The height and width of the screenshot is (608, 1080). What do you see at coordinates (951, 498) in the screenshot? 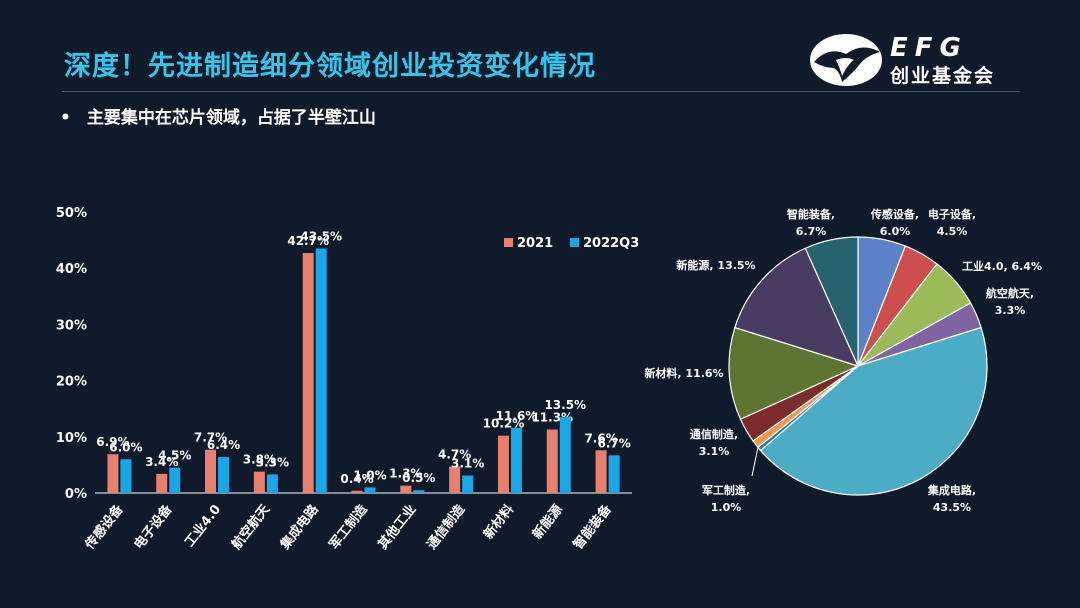
I see `pie-label-集成电路: 集成电路, 43.5%` at bounding box center [951, 498].